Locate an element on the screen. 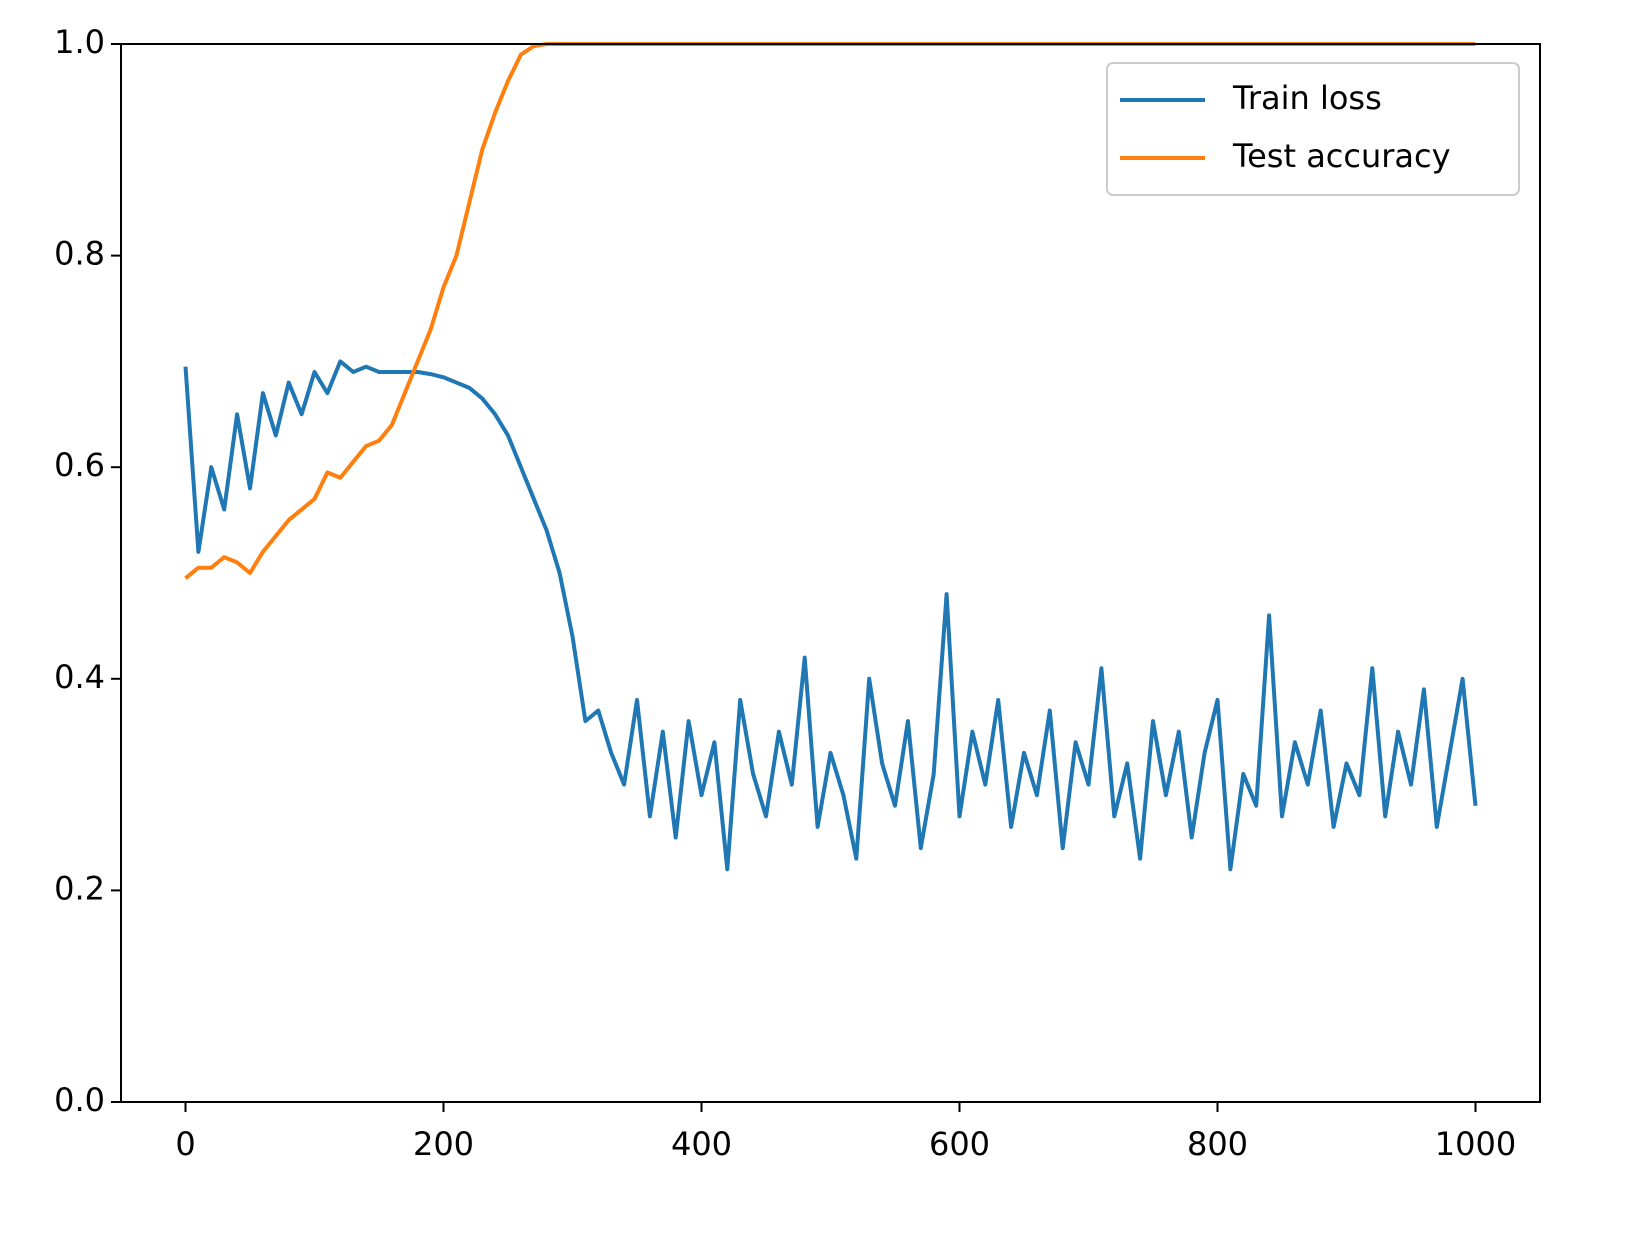 The image size is (1643, 1256). y-tick-label: 0.0 is located at coordinates (79, 1100).